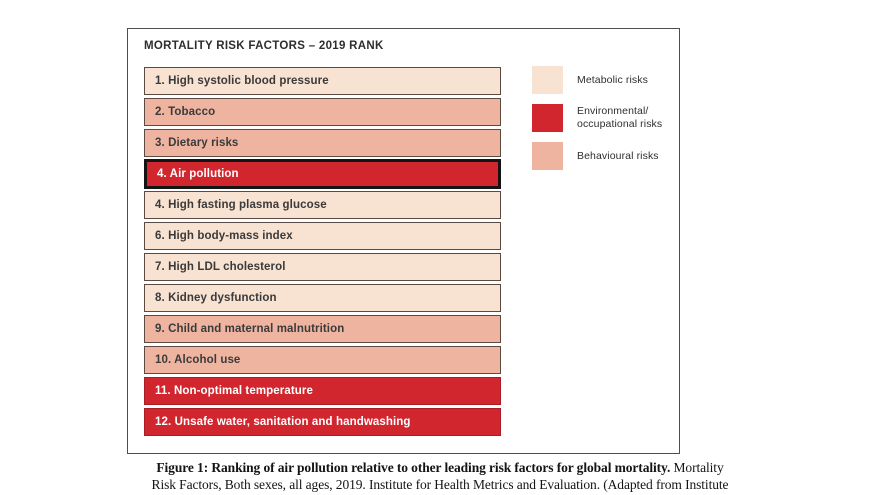 This screenshot has width=880, height=495. Describe the element at coordinates (322, 112) in the screenshot. I see `risk-bar: 2. Tobacco` at that location.